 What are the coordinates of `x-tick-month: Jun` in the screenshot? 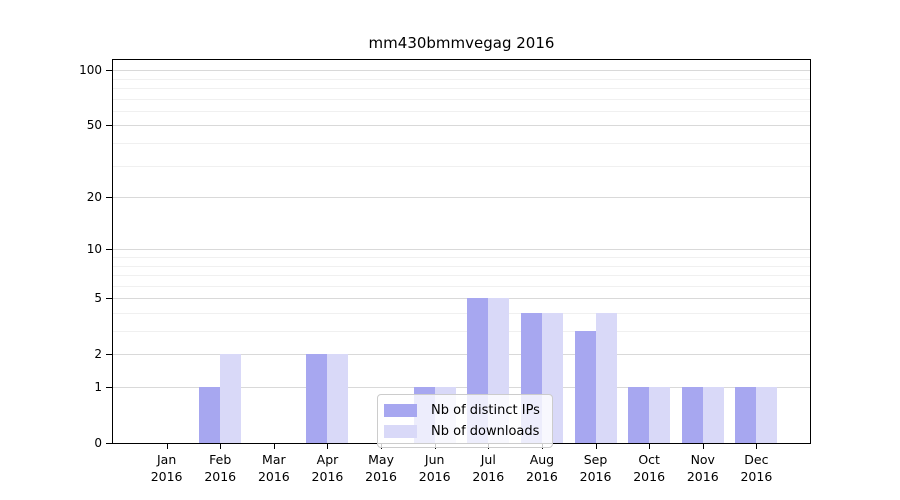 It's located at (434, 459).